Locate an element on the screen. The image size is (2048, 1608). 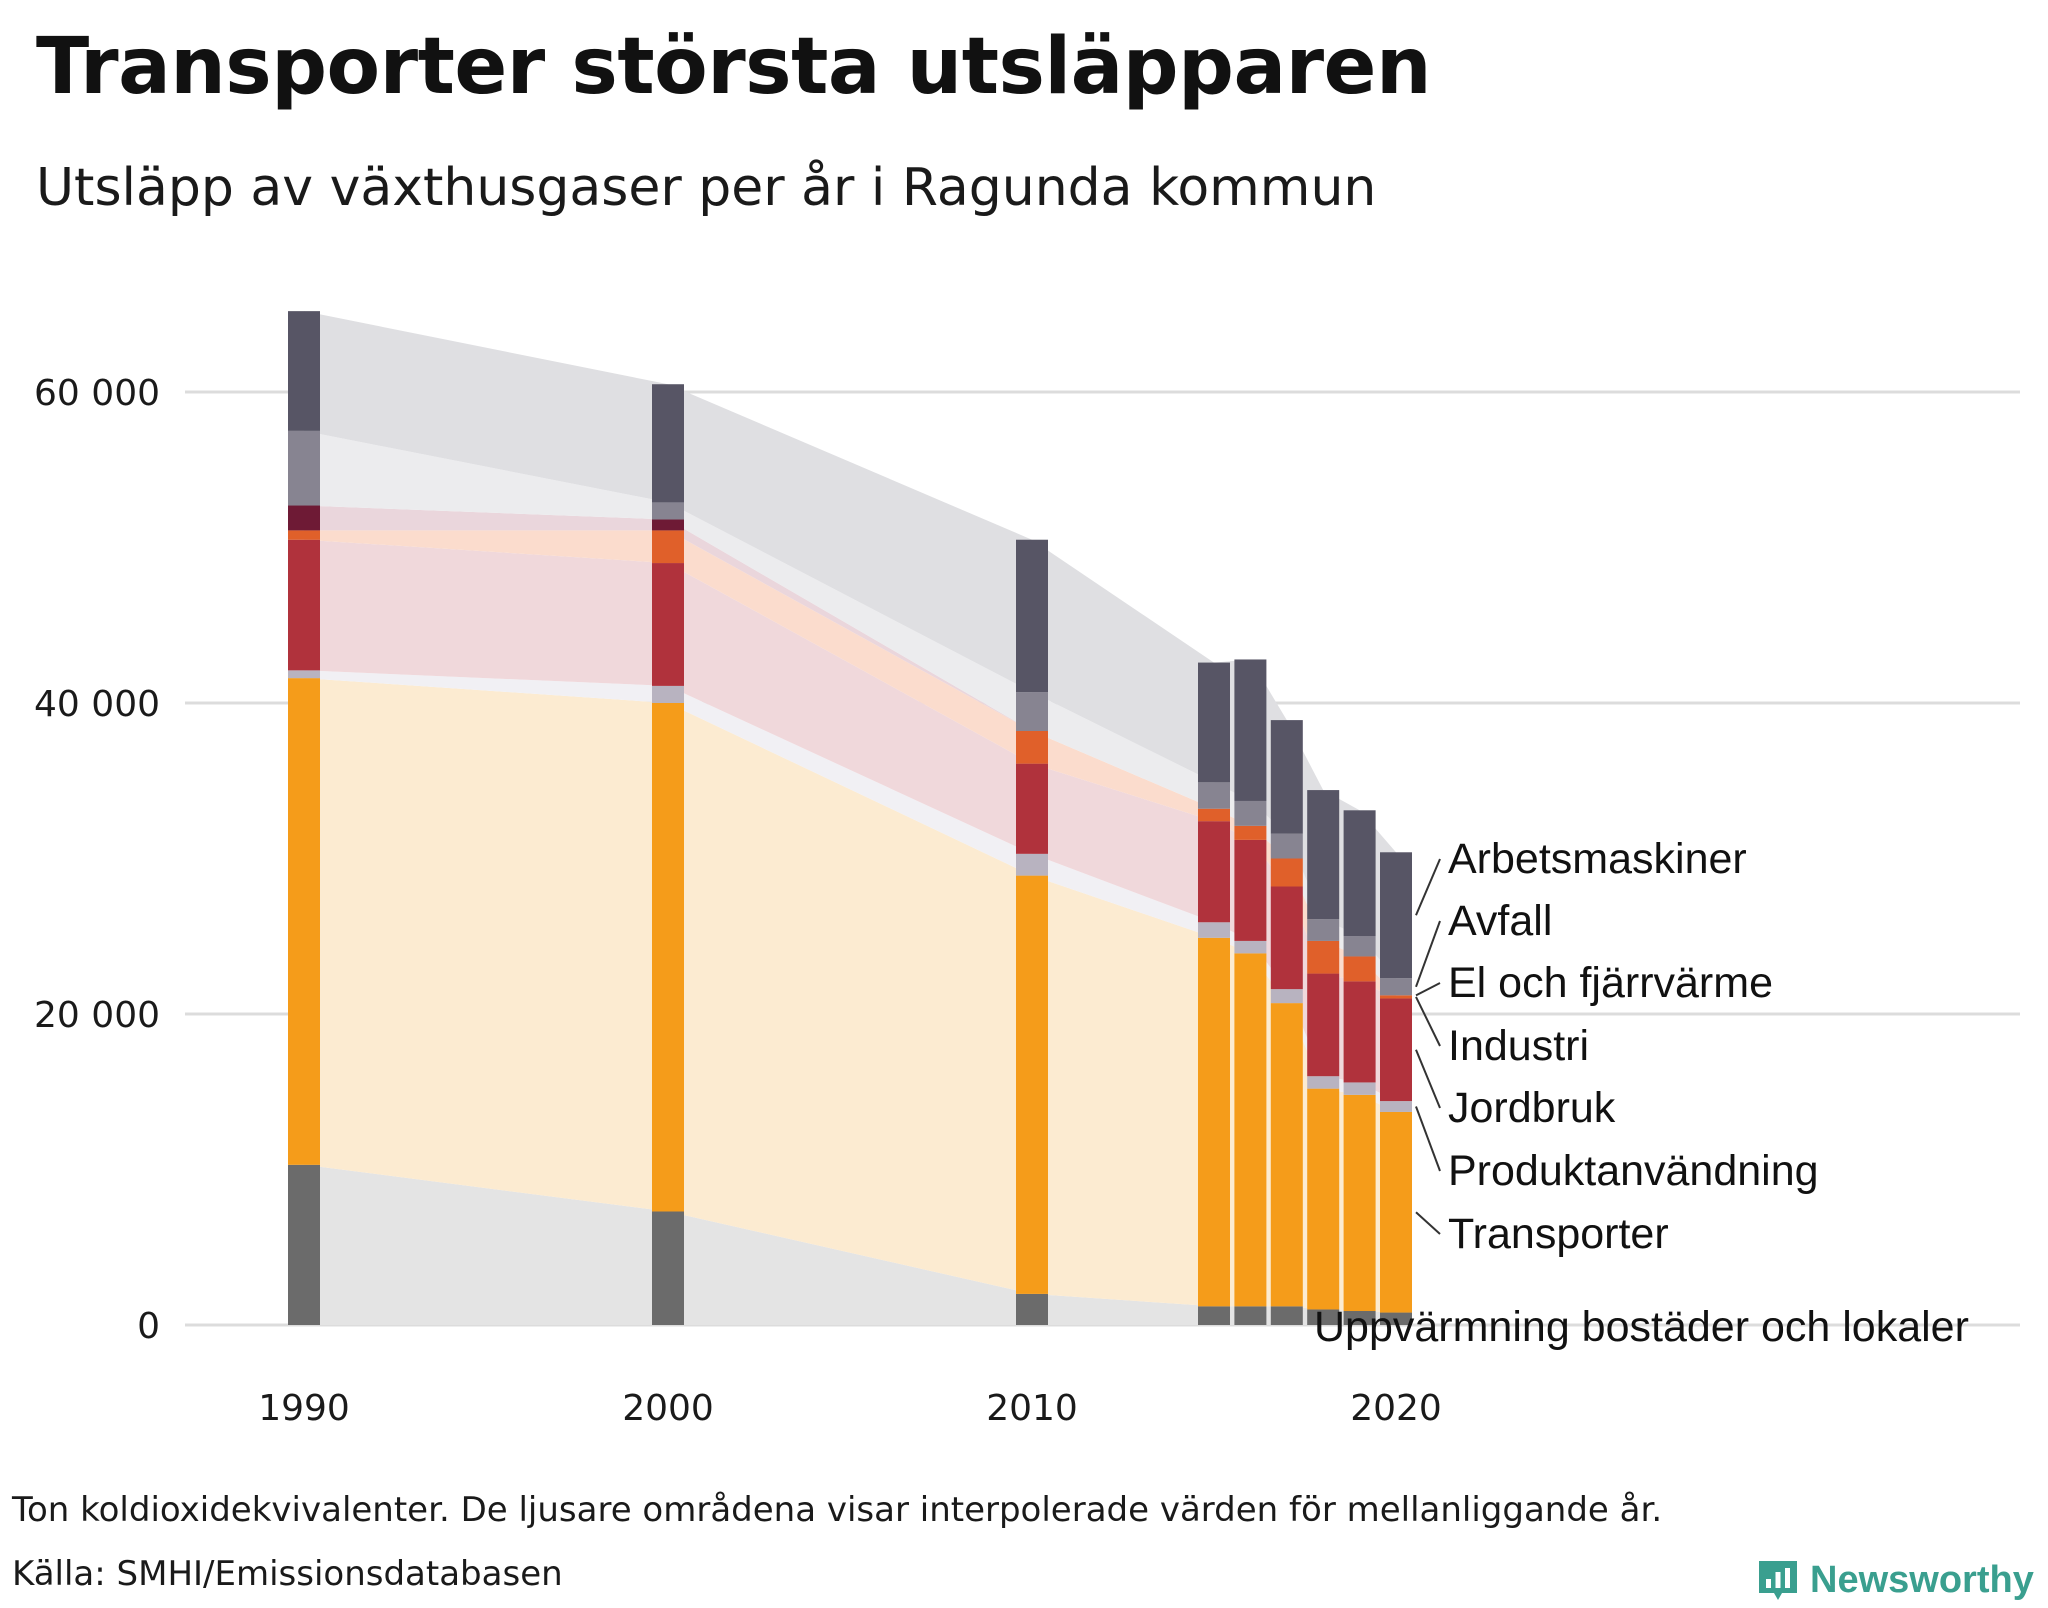
series-label: Avfall is located at coordinates (1500, 921).